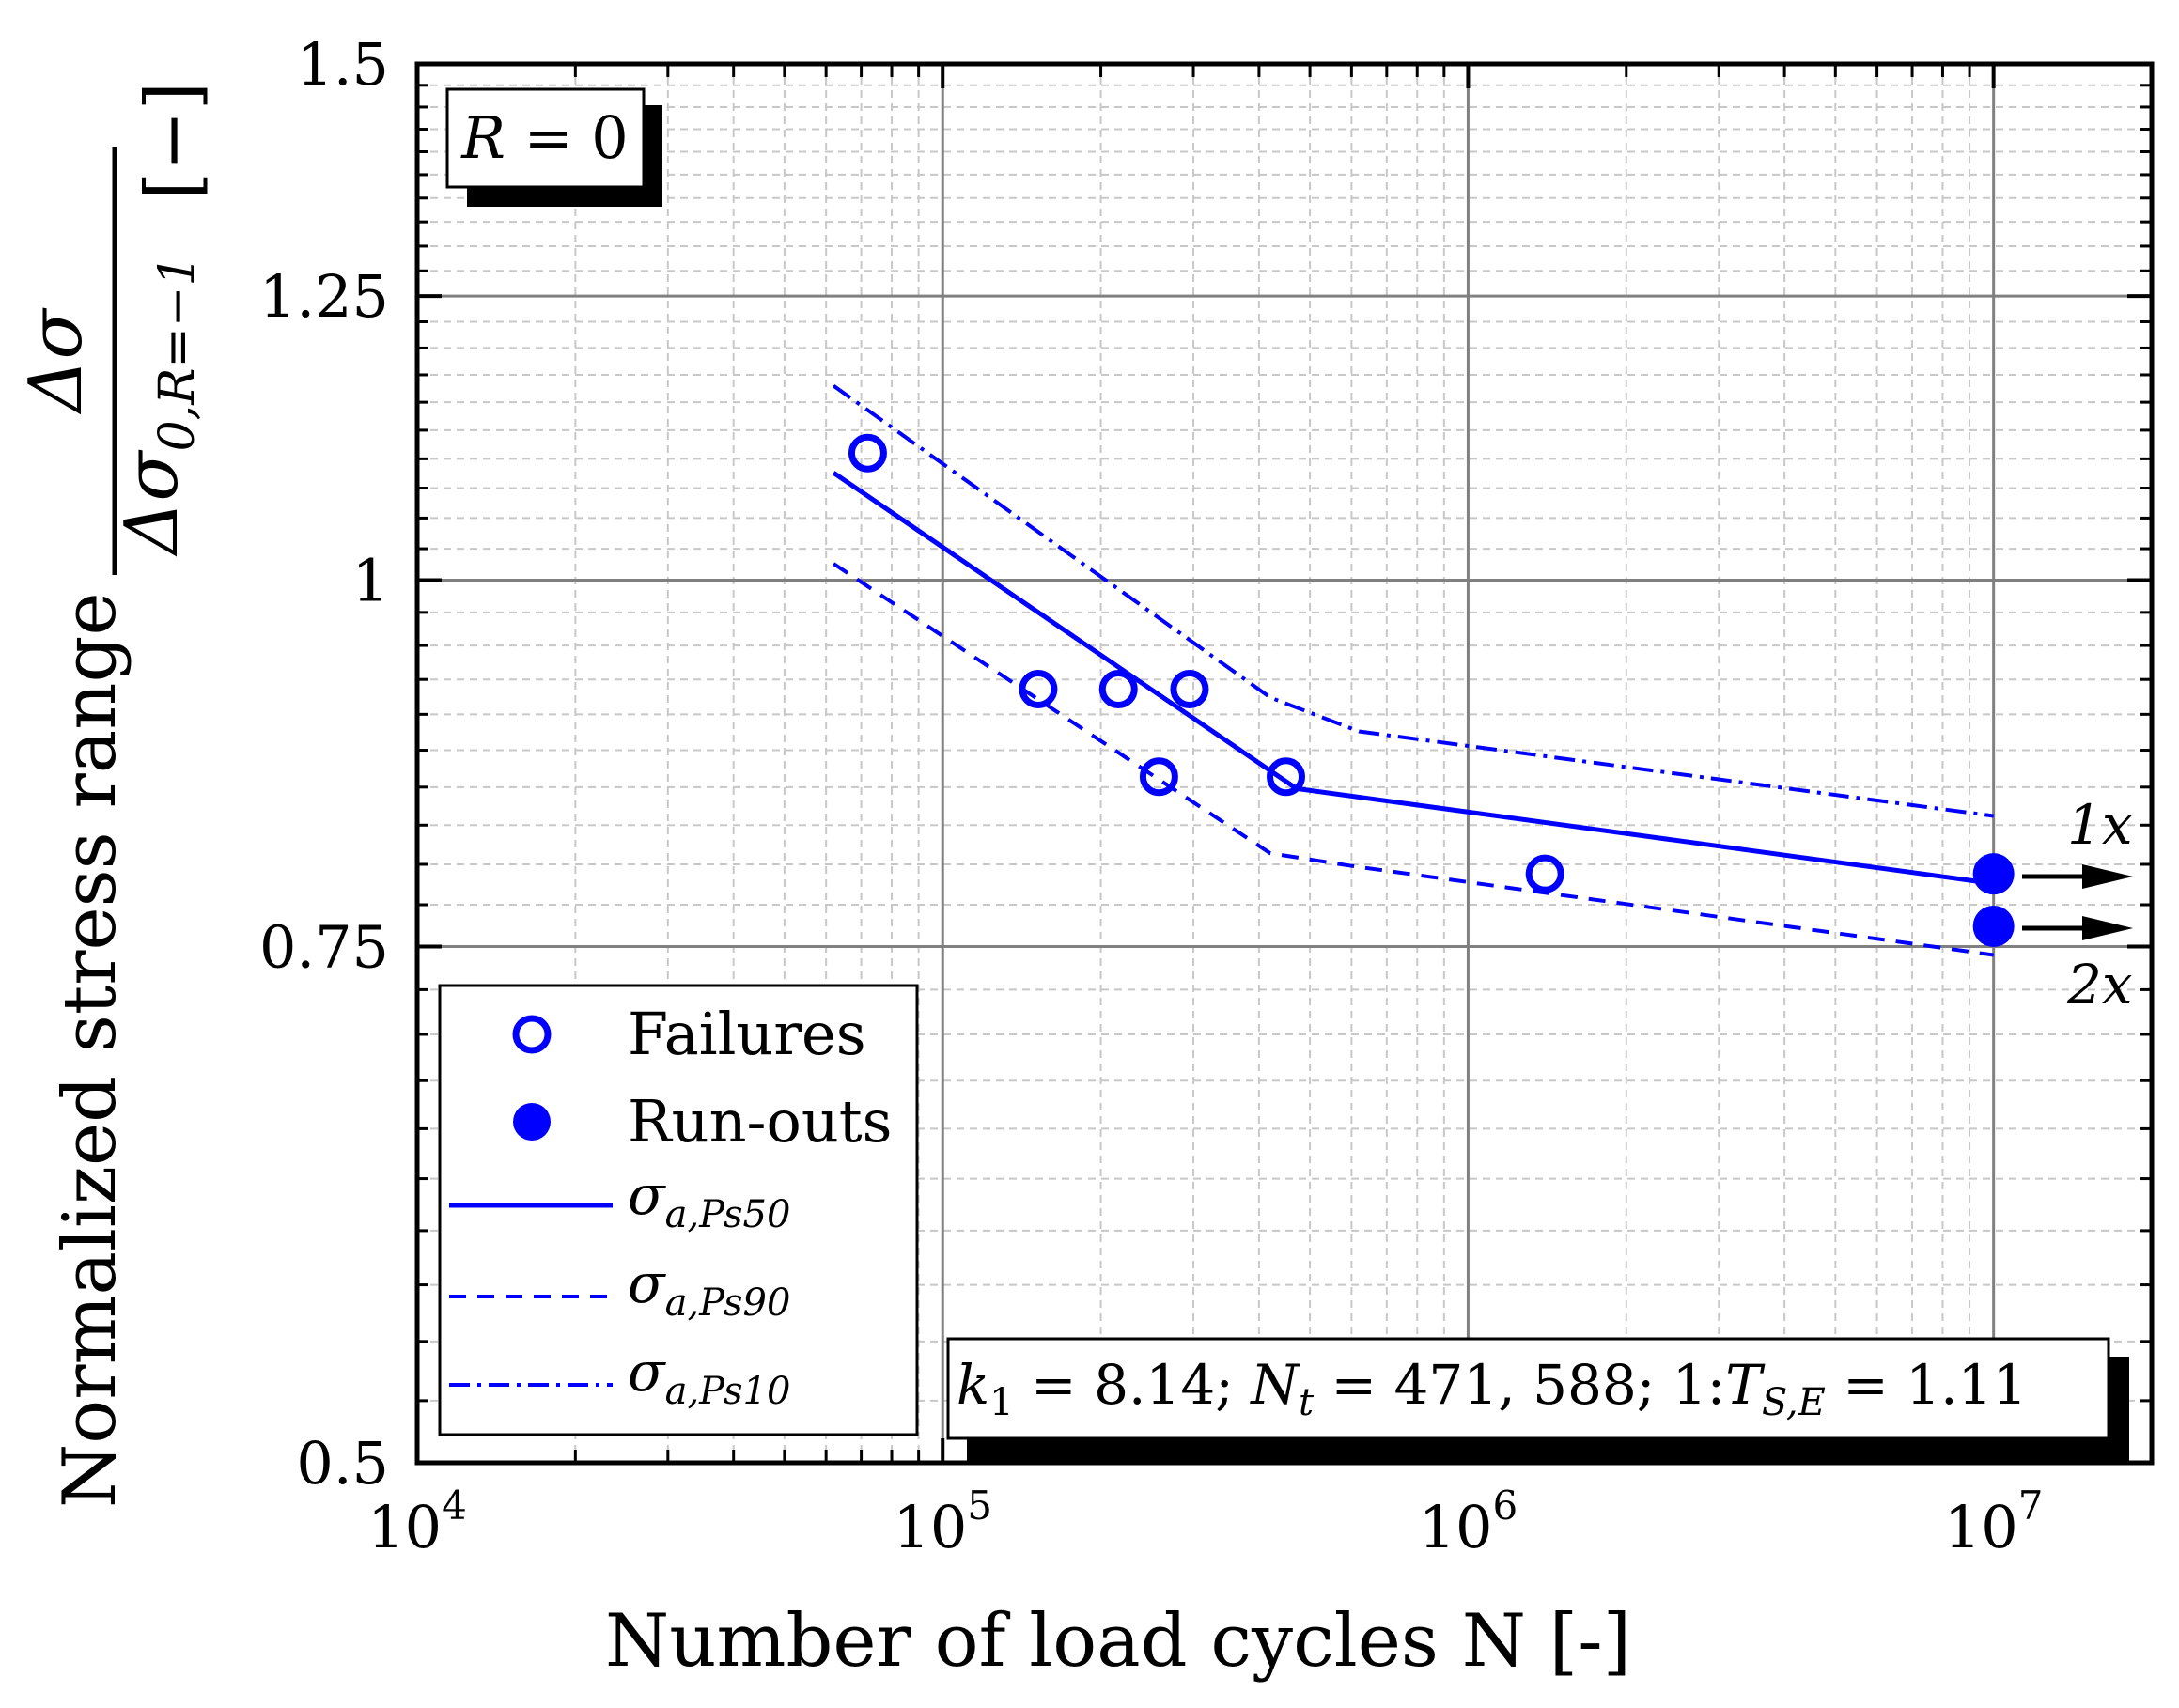 The width and height of the screenshot is (2179, 1708). What do you see at coordinates (2099, 985) in the screenshot?
I see `runout-label-2x: 2x` at bounding box center [2099, 985].